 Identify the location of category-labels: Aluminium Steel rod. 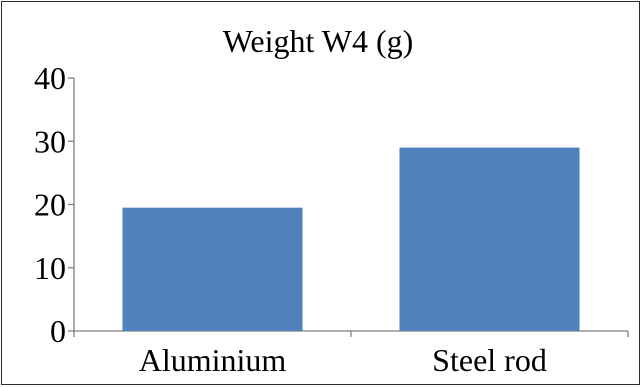
(343, 360).